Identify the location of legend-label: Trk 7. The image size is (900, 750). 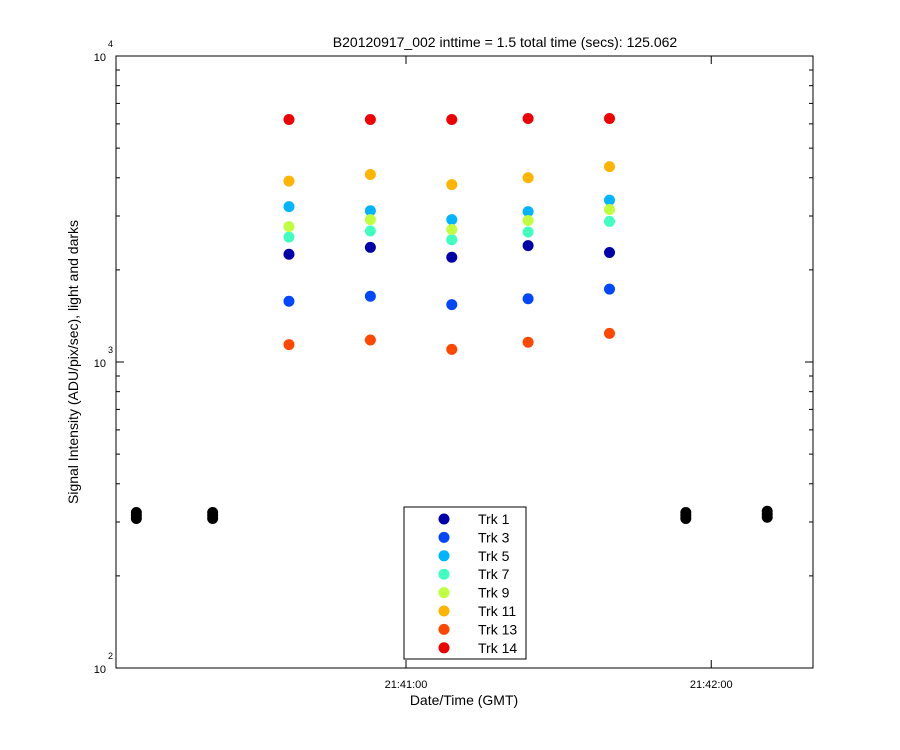
(494, 574).